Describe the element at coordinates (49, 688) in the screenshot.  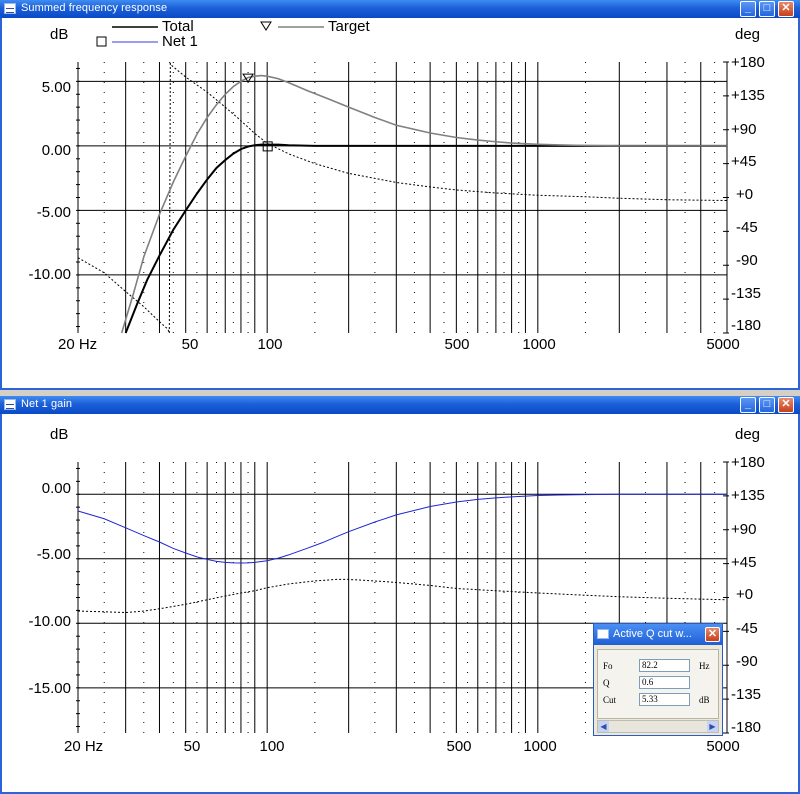
I see `y-tick-label: -15.00` at that location.